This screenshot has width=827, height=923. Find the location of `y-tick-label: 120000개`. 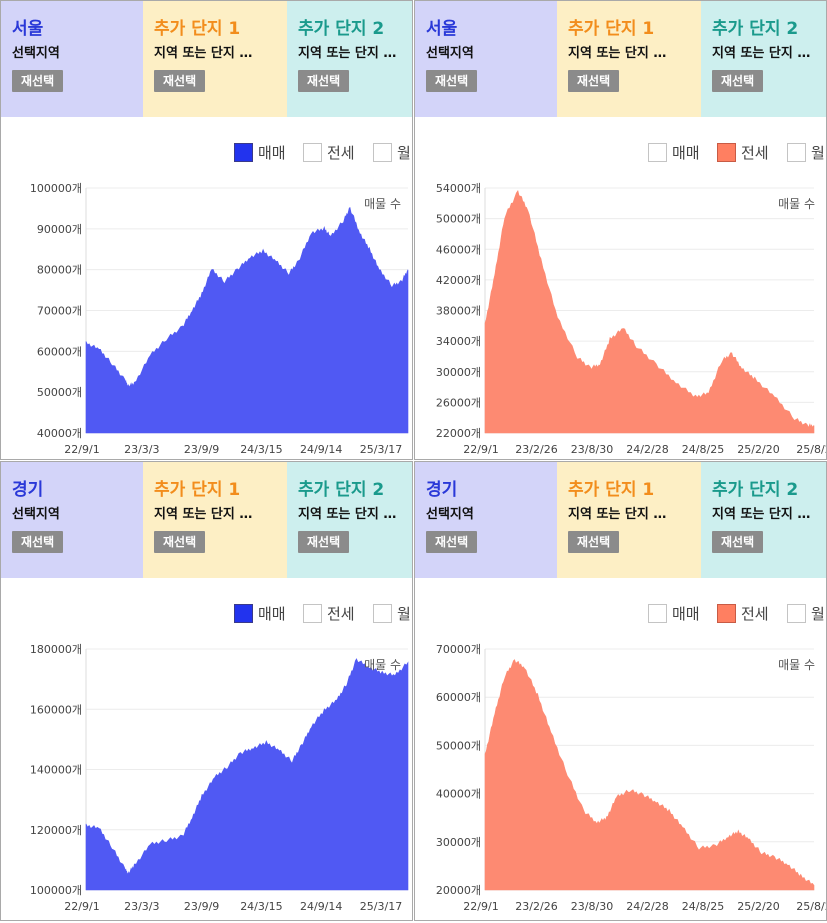

y-tick-label: 120000개 is located at coordinates (56, 830).